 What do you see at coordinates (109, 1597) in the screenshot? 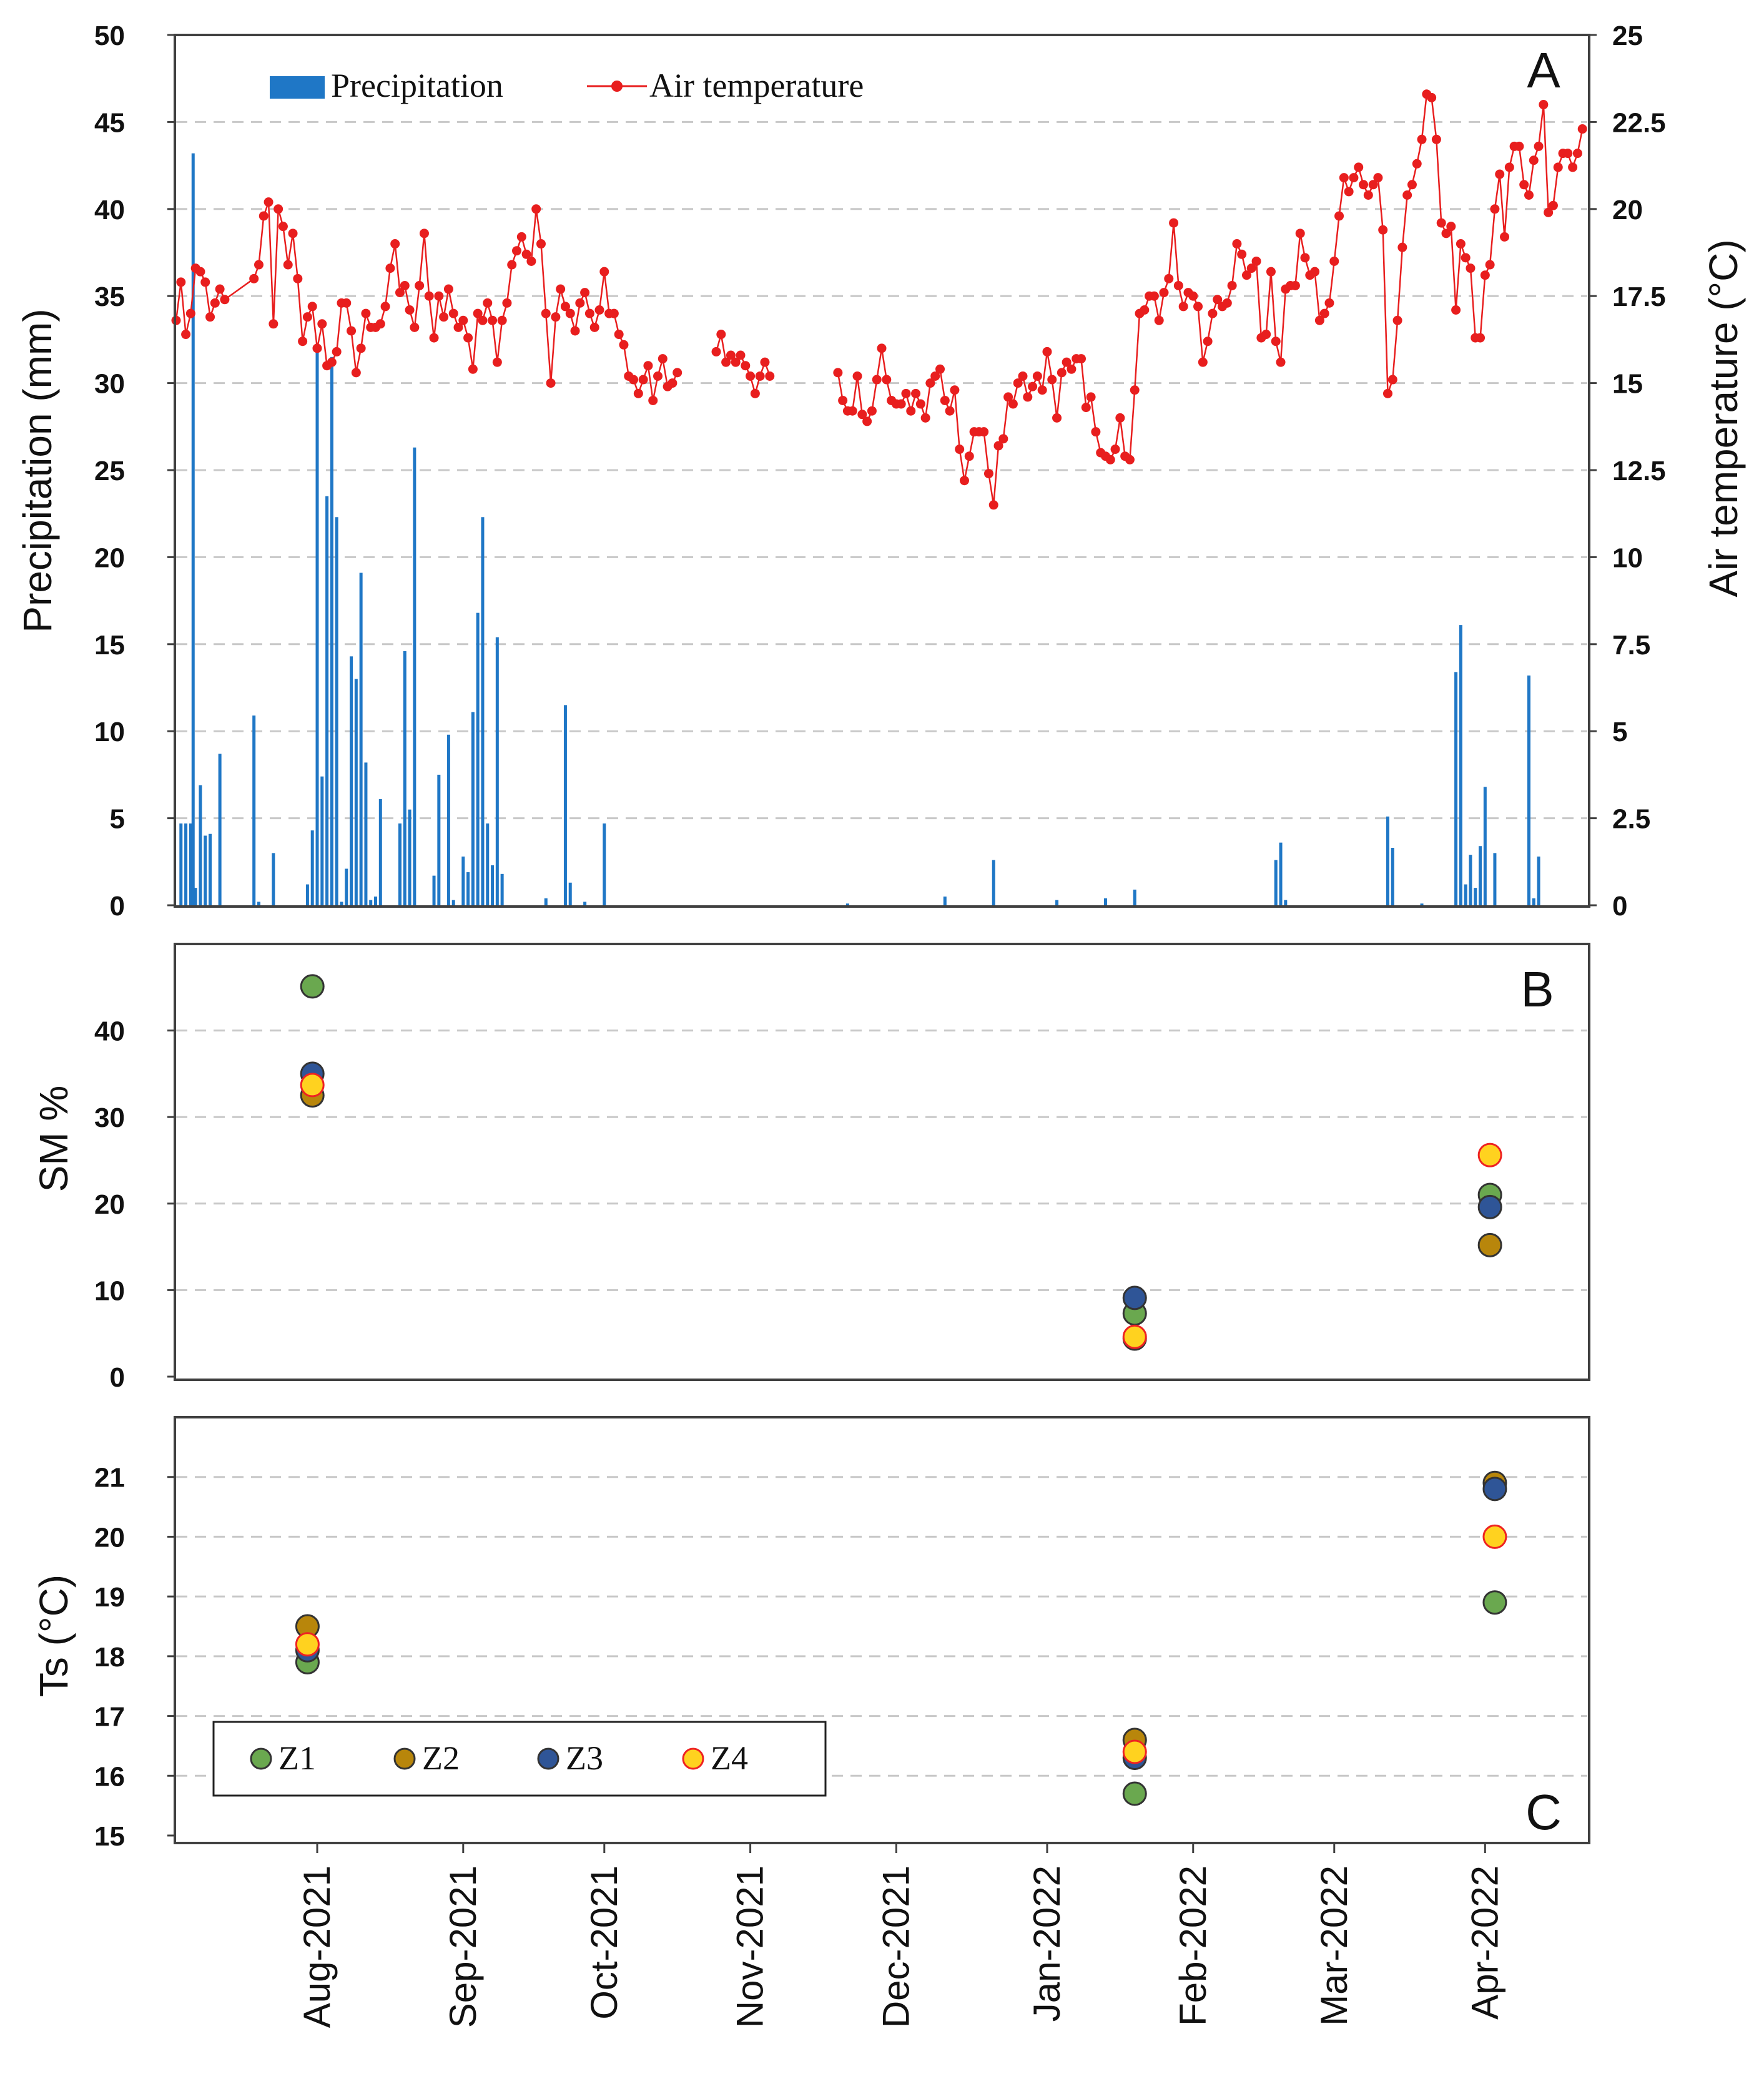
I see `tick-label: 19` at bounding box center [109, 1597].